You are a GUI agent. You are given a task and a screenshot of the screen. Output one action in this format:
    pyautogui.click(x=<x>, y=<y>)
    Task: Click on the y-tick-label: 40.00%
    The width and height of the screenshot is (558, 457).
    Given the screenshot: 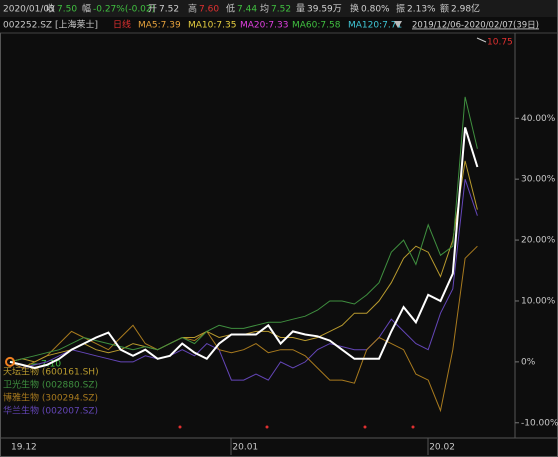 What is the action you would take?
    pyautogui.click(x=538, y=119)
    